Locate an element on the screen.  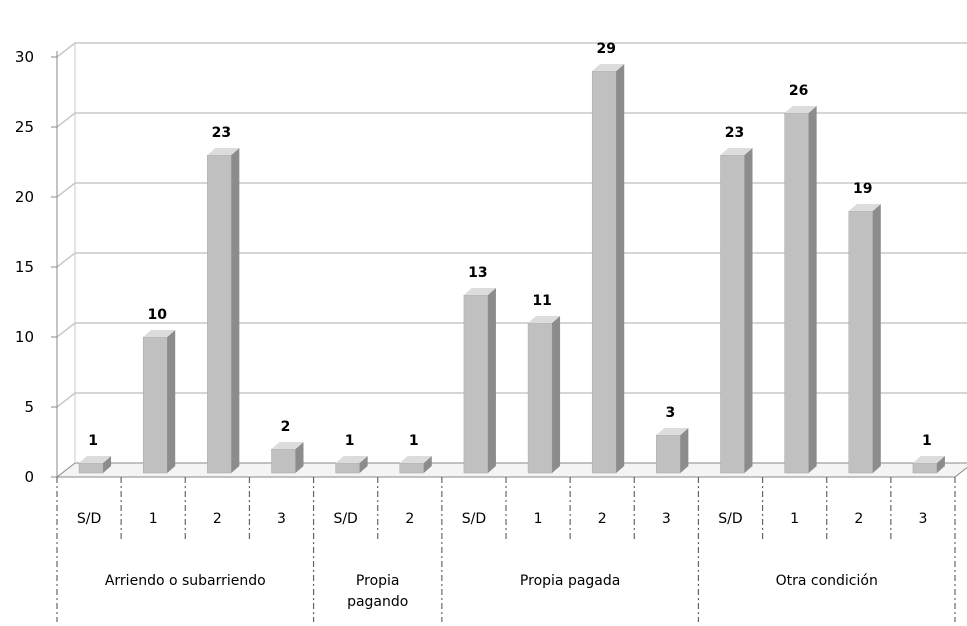
data-label: 10 is located at coordinates (157, 315).